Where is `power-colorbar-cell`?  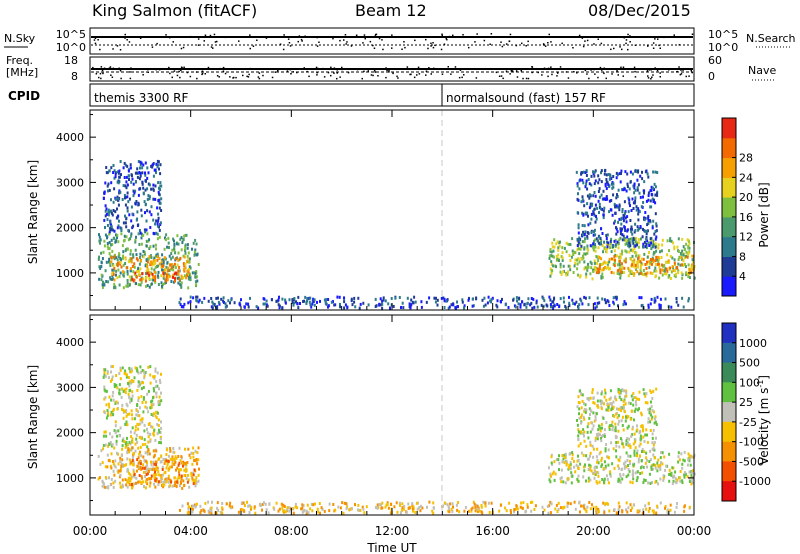 power-colorbar-cell is located at coordinates (729, 207).